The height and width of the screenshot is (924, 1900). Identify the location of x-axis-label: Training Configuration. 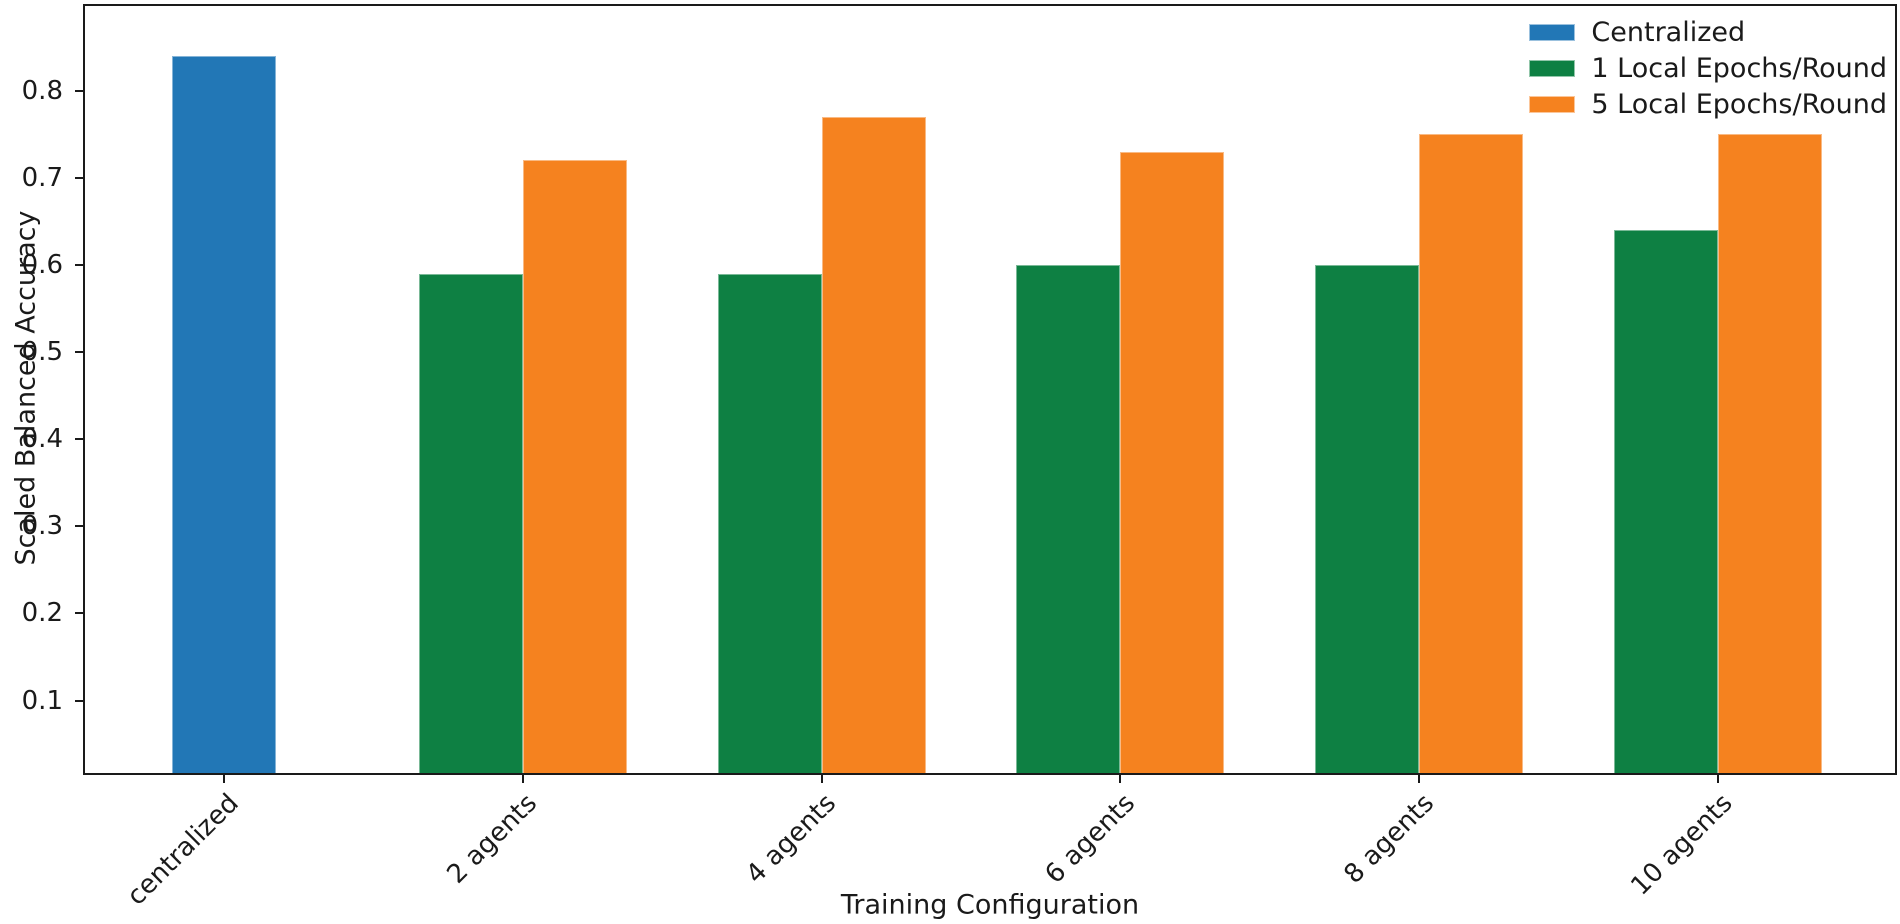
(990, 905).